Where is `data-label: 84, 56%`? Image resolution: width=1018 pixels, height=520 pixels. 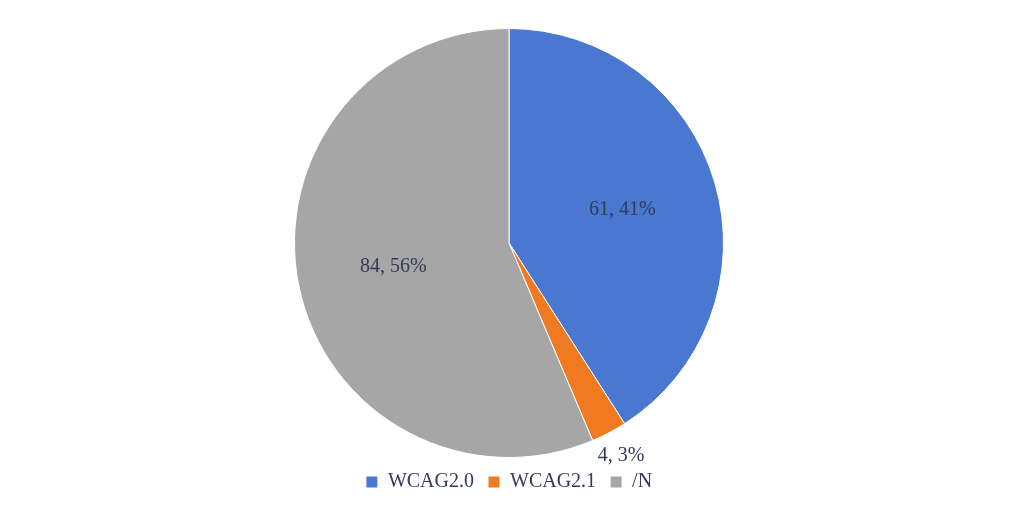
data-label: 84, 56% is located at coordinates (393, 264).